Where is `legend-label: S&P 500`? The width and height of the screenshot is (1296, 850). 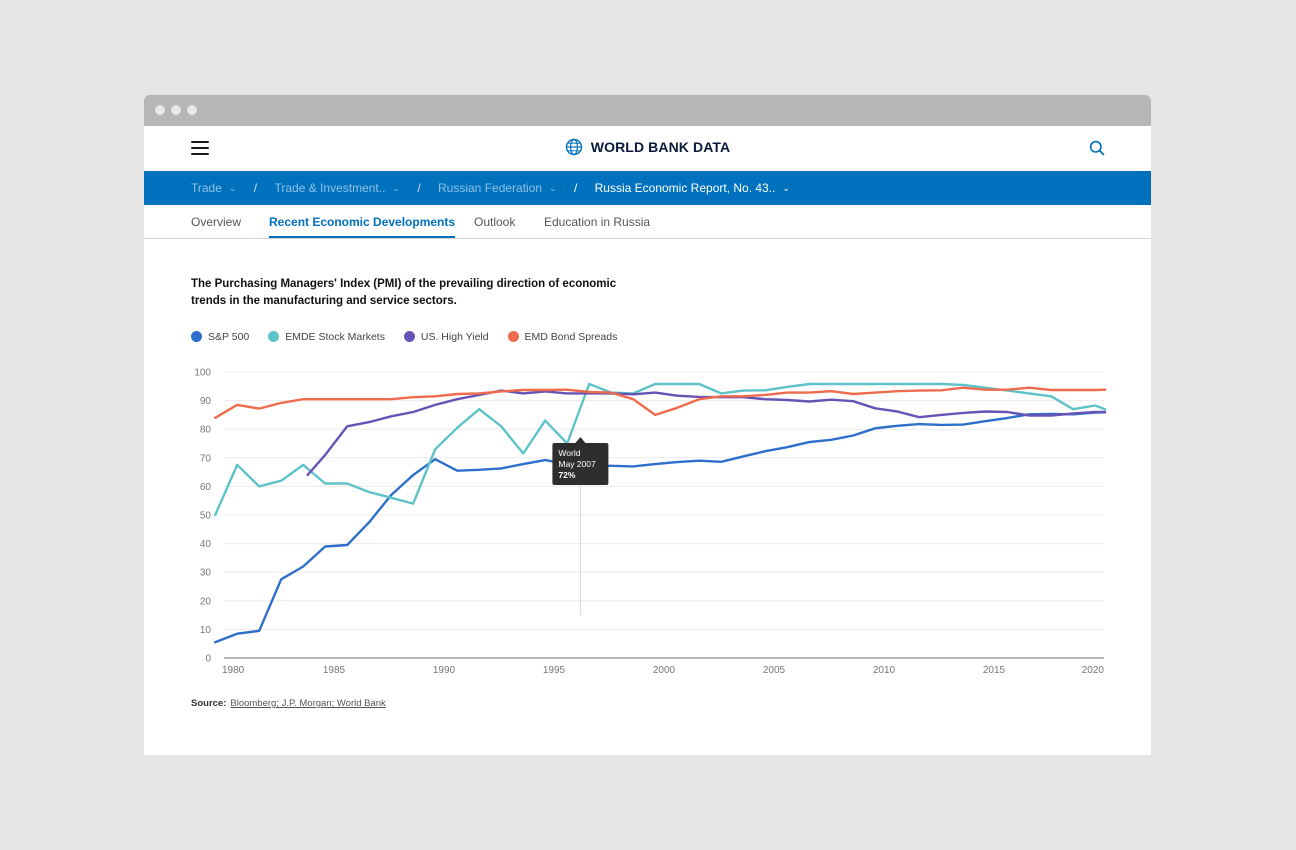
legend-label: S&P 500 is located at coordinates (229, 337).